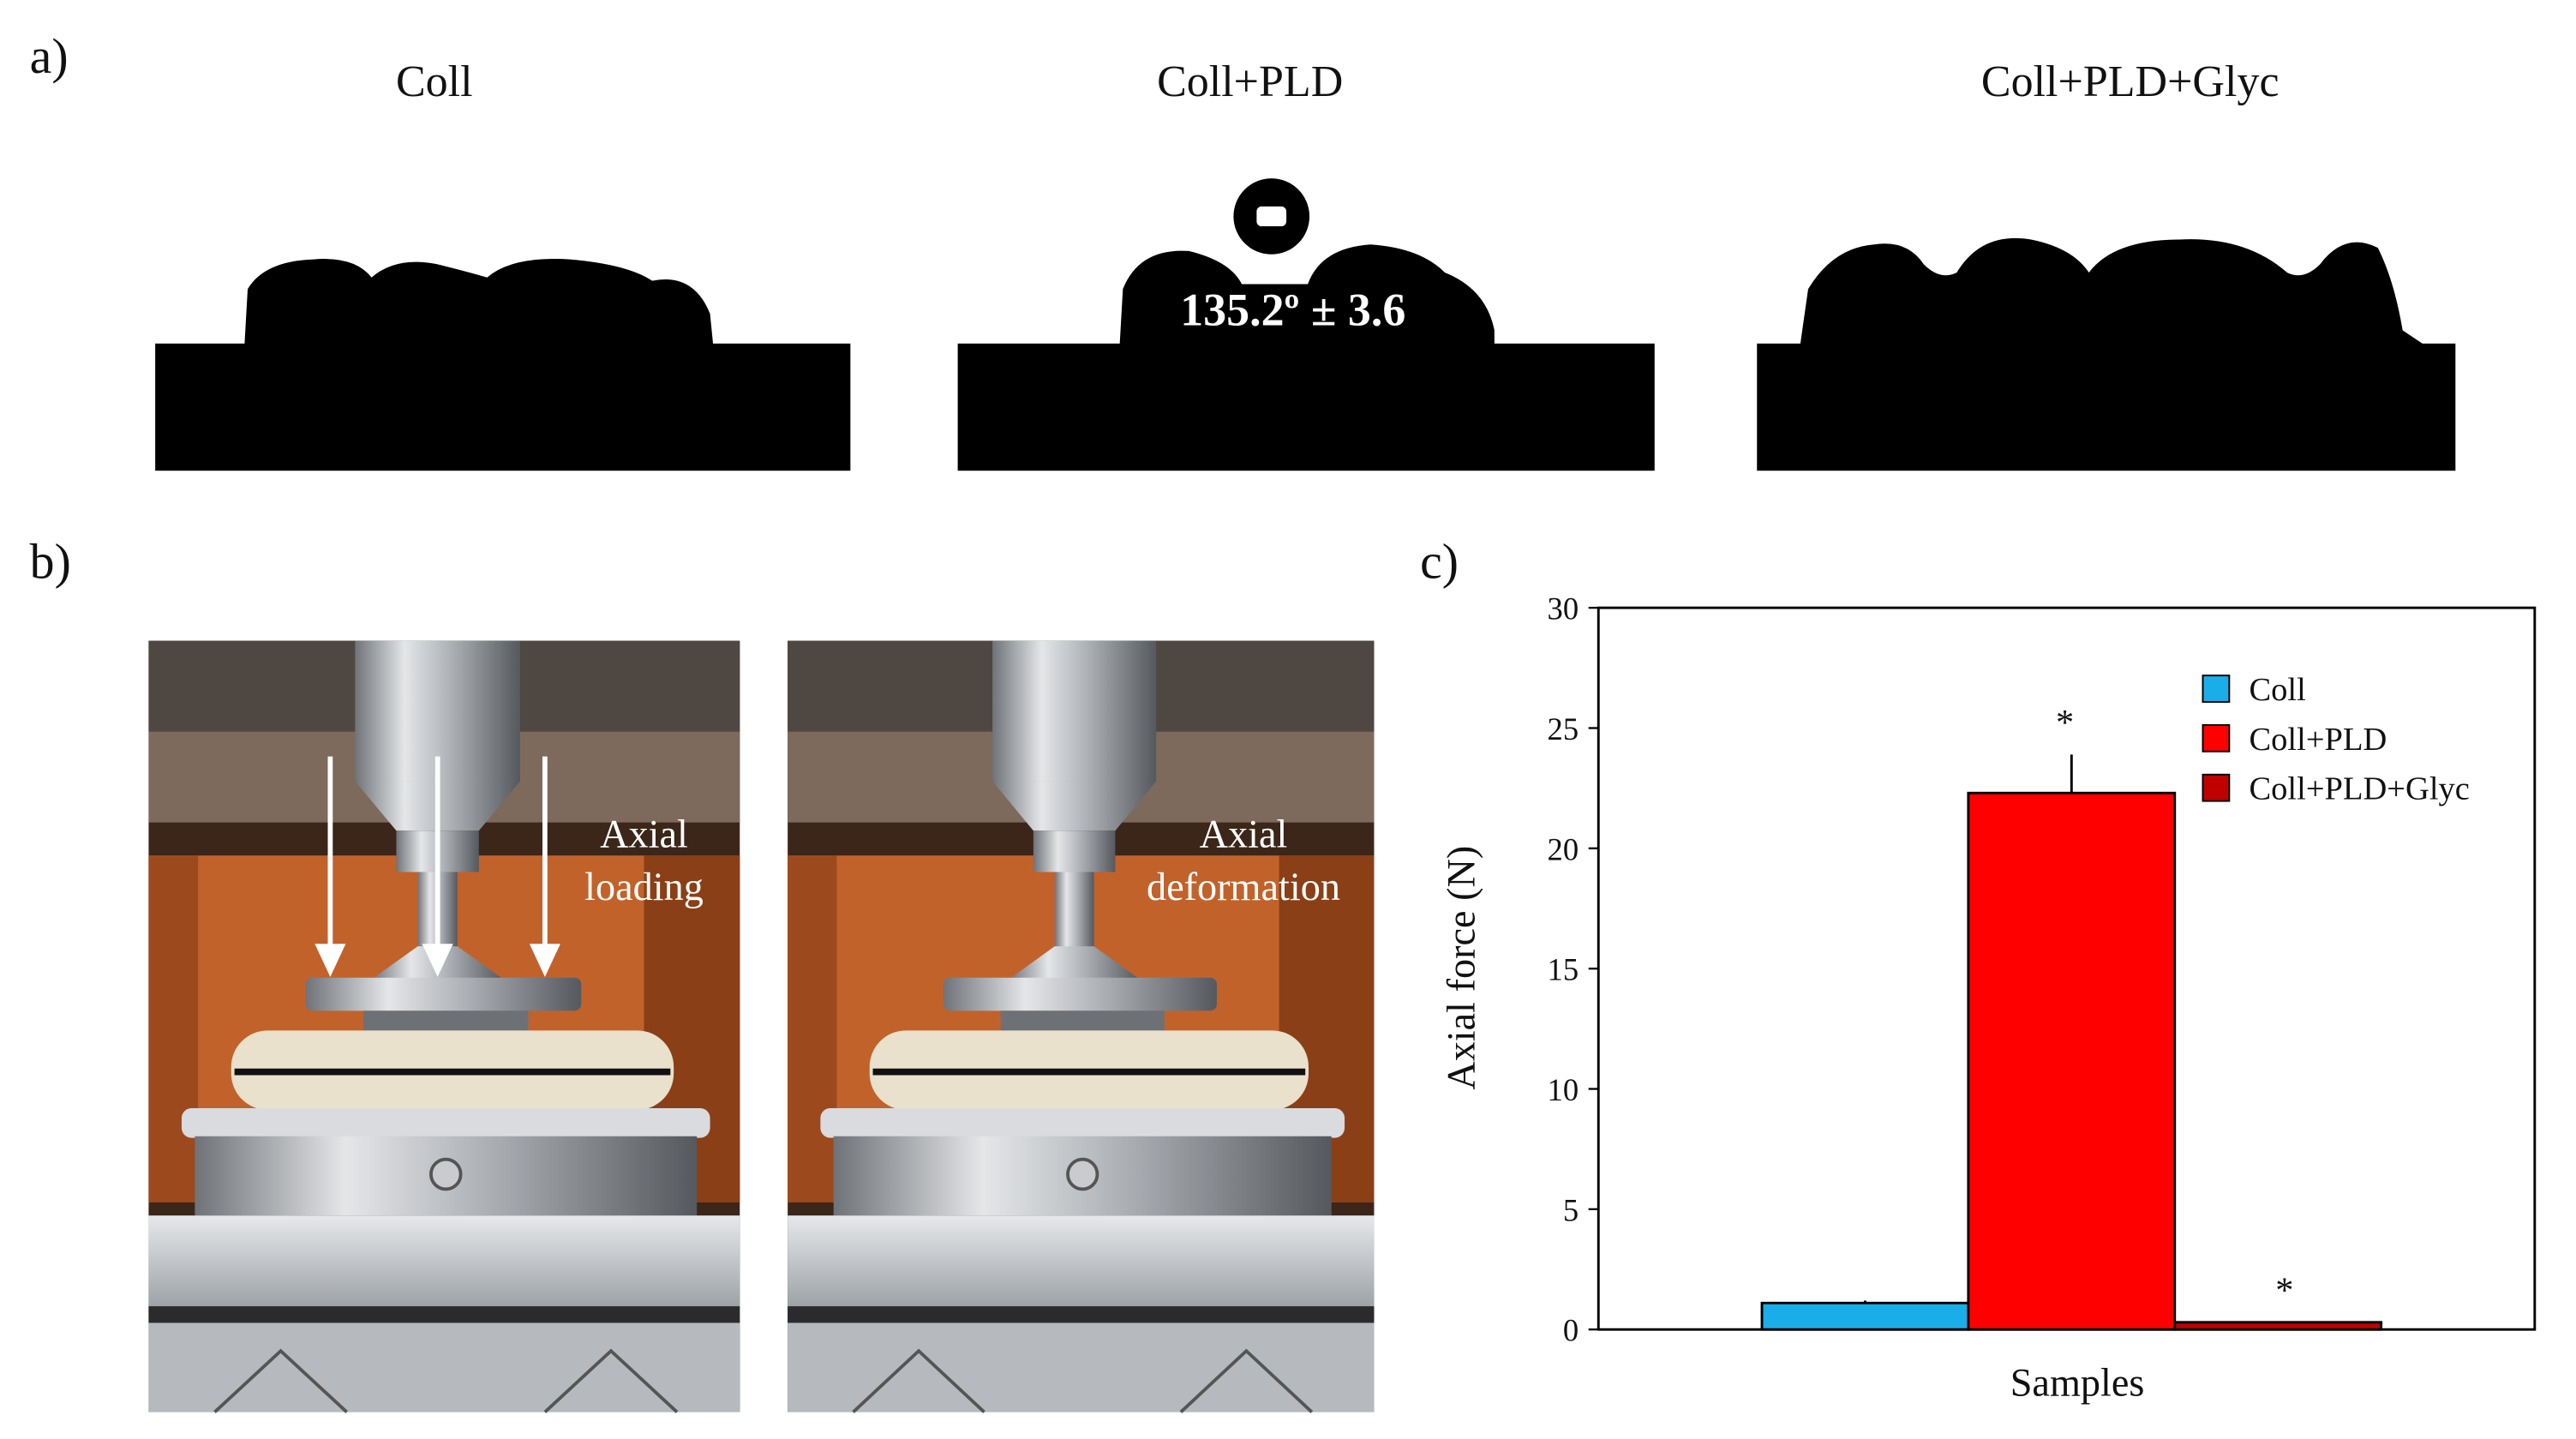 The height and width of the screenshot is (1439, 2576). Describe the element at coordinates (49, 56) in the screenshot. I see `panel-label: a)` at that location.